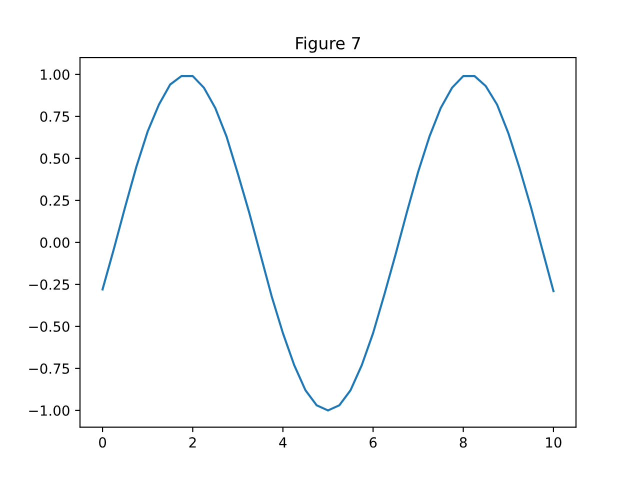 Image resolution: width=640 pixels, height=480 pixels. What do you see at coordinates (55, 74) in the screenshot?
I see `y-tick-label: 1.00` at bounding box center [55, 74].